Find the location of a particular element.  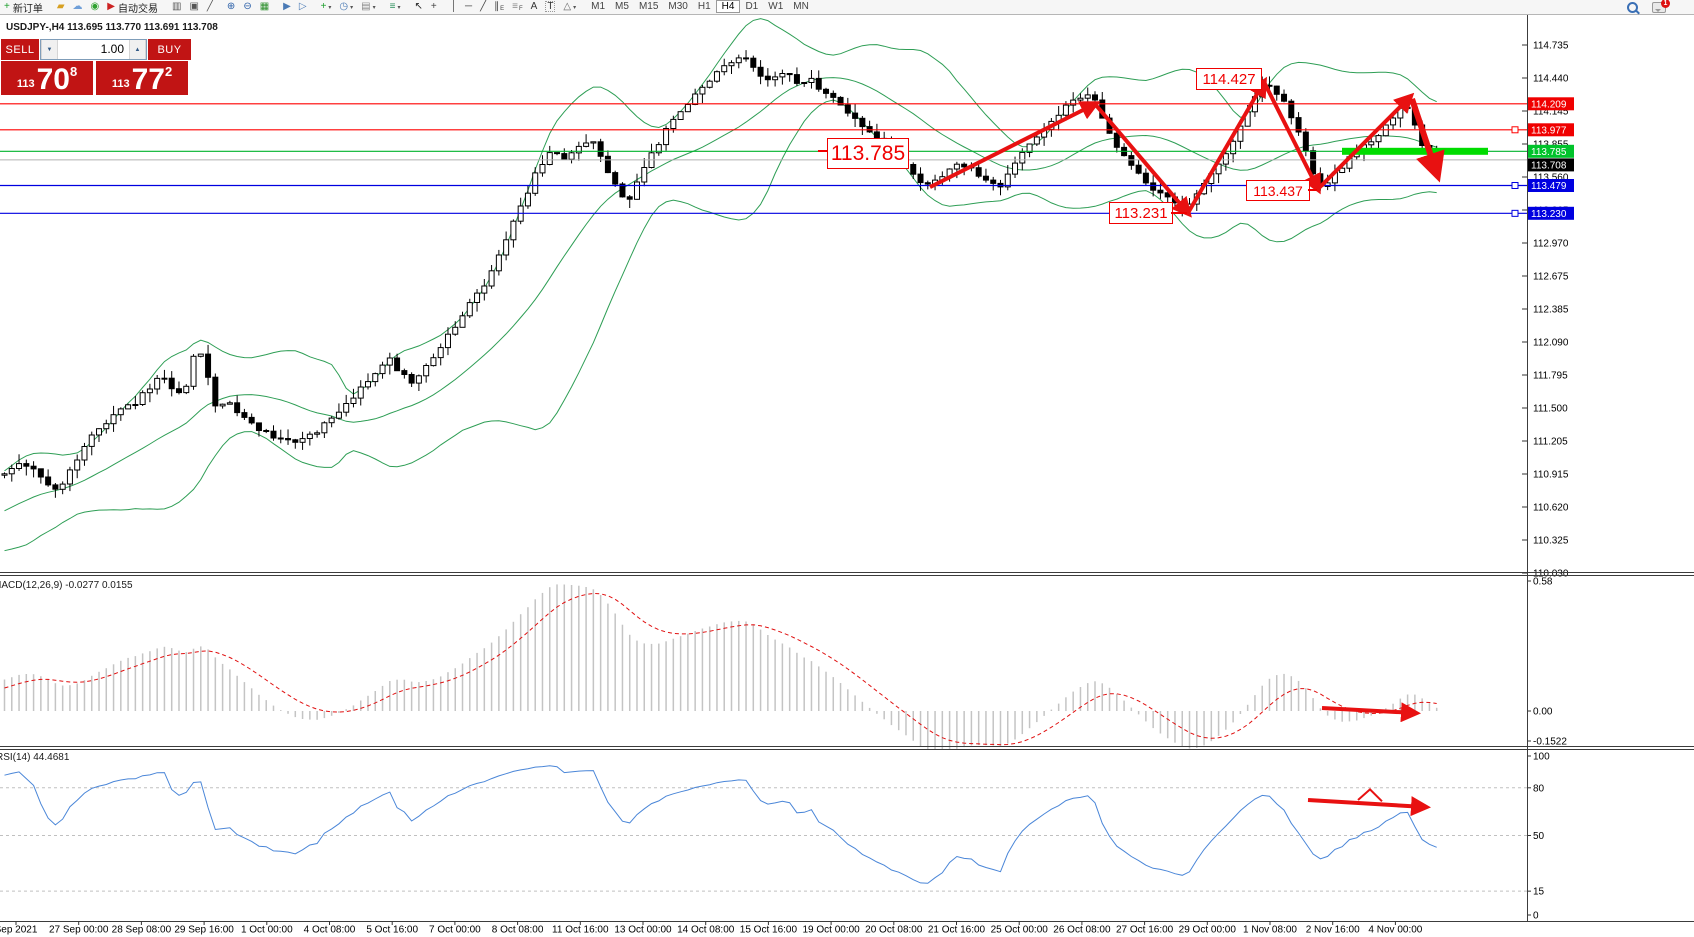

channel-icon: ∥ is located at coordinates (497, 7).